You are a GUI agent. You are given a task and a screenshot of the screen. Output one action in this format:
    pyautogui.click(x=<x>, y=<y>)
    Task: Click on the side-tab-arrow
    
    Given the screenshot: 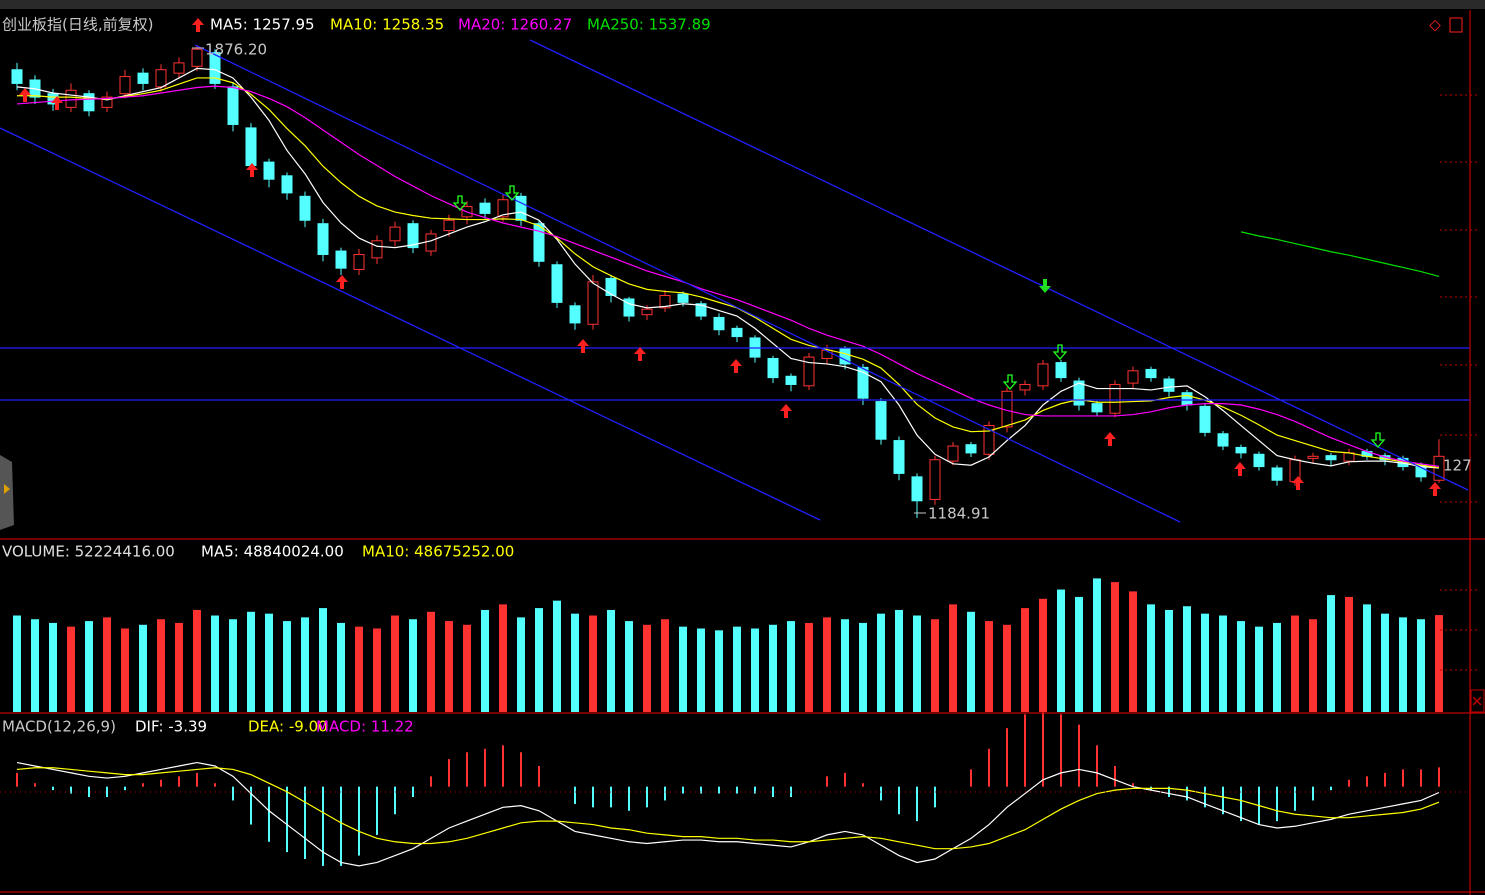 What is the action you would take?
    pyautogui.click(x=7, y=489)
    